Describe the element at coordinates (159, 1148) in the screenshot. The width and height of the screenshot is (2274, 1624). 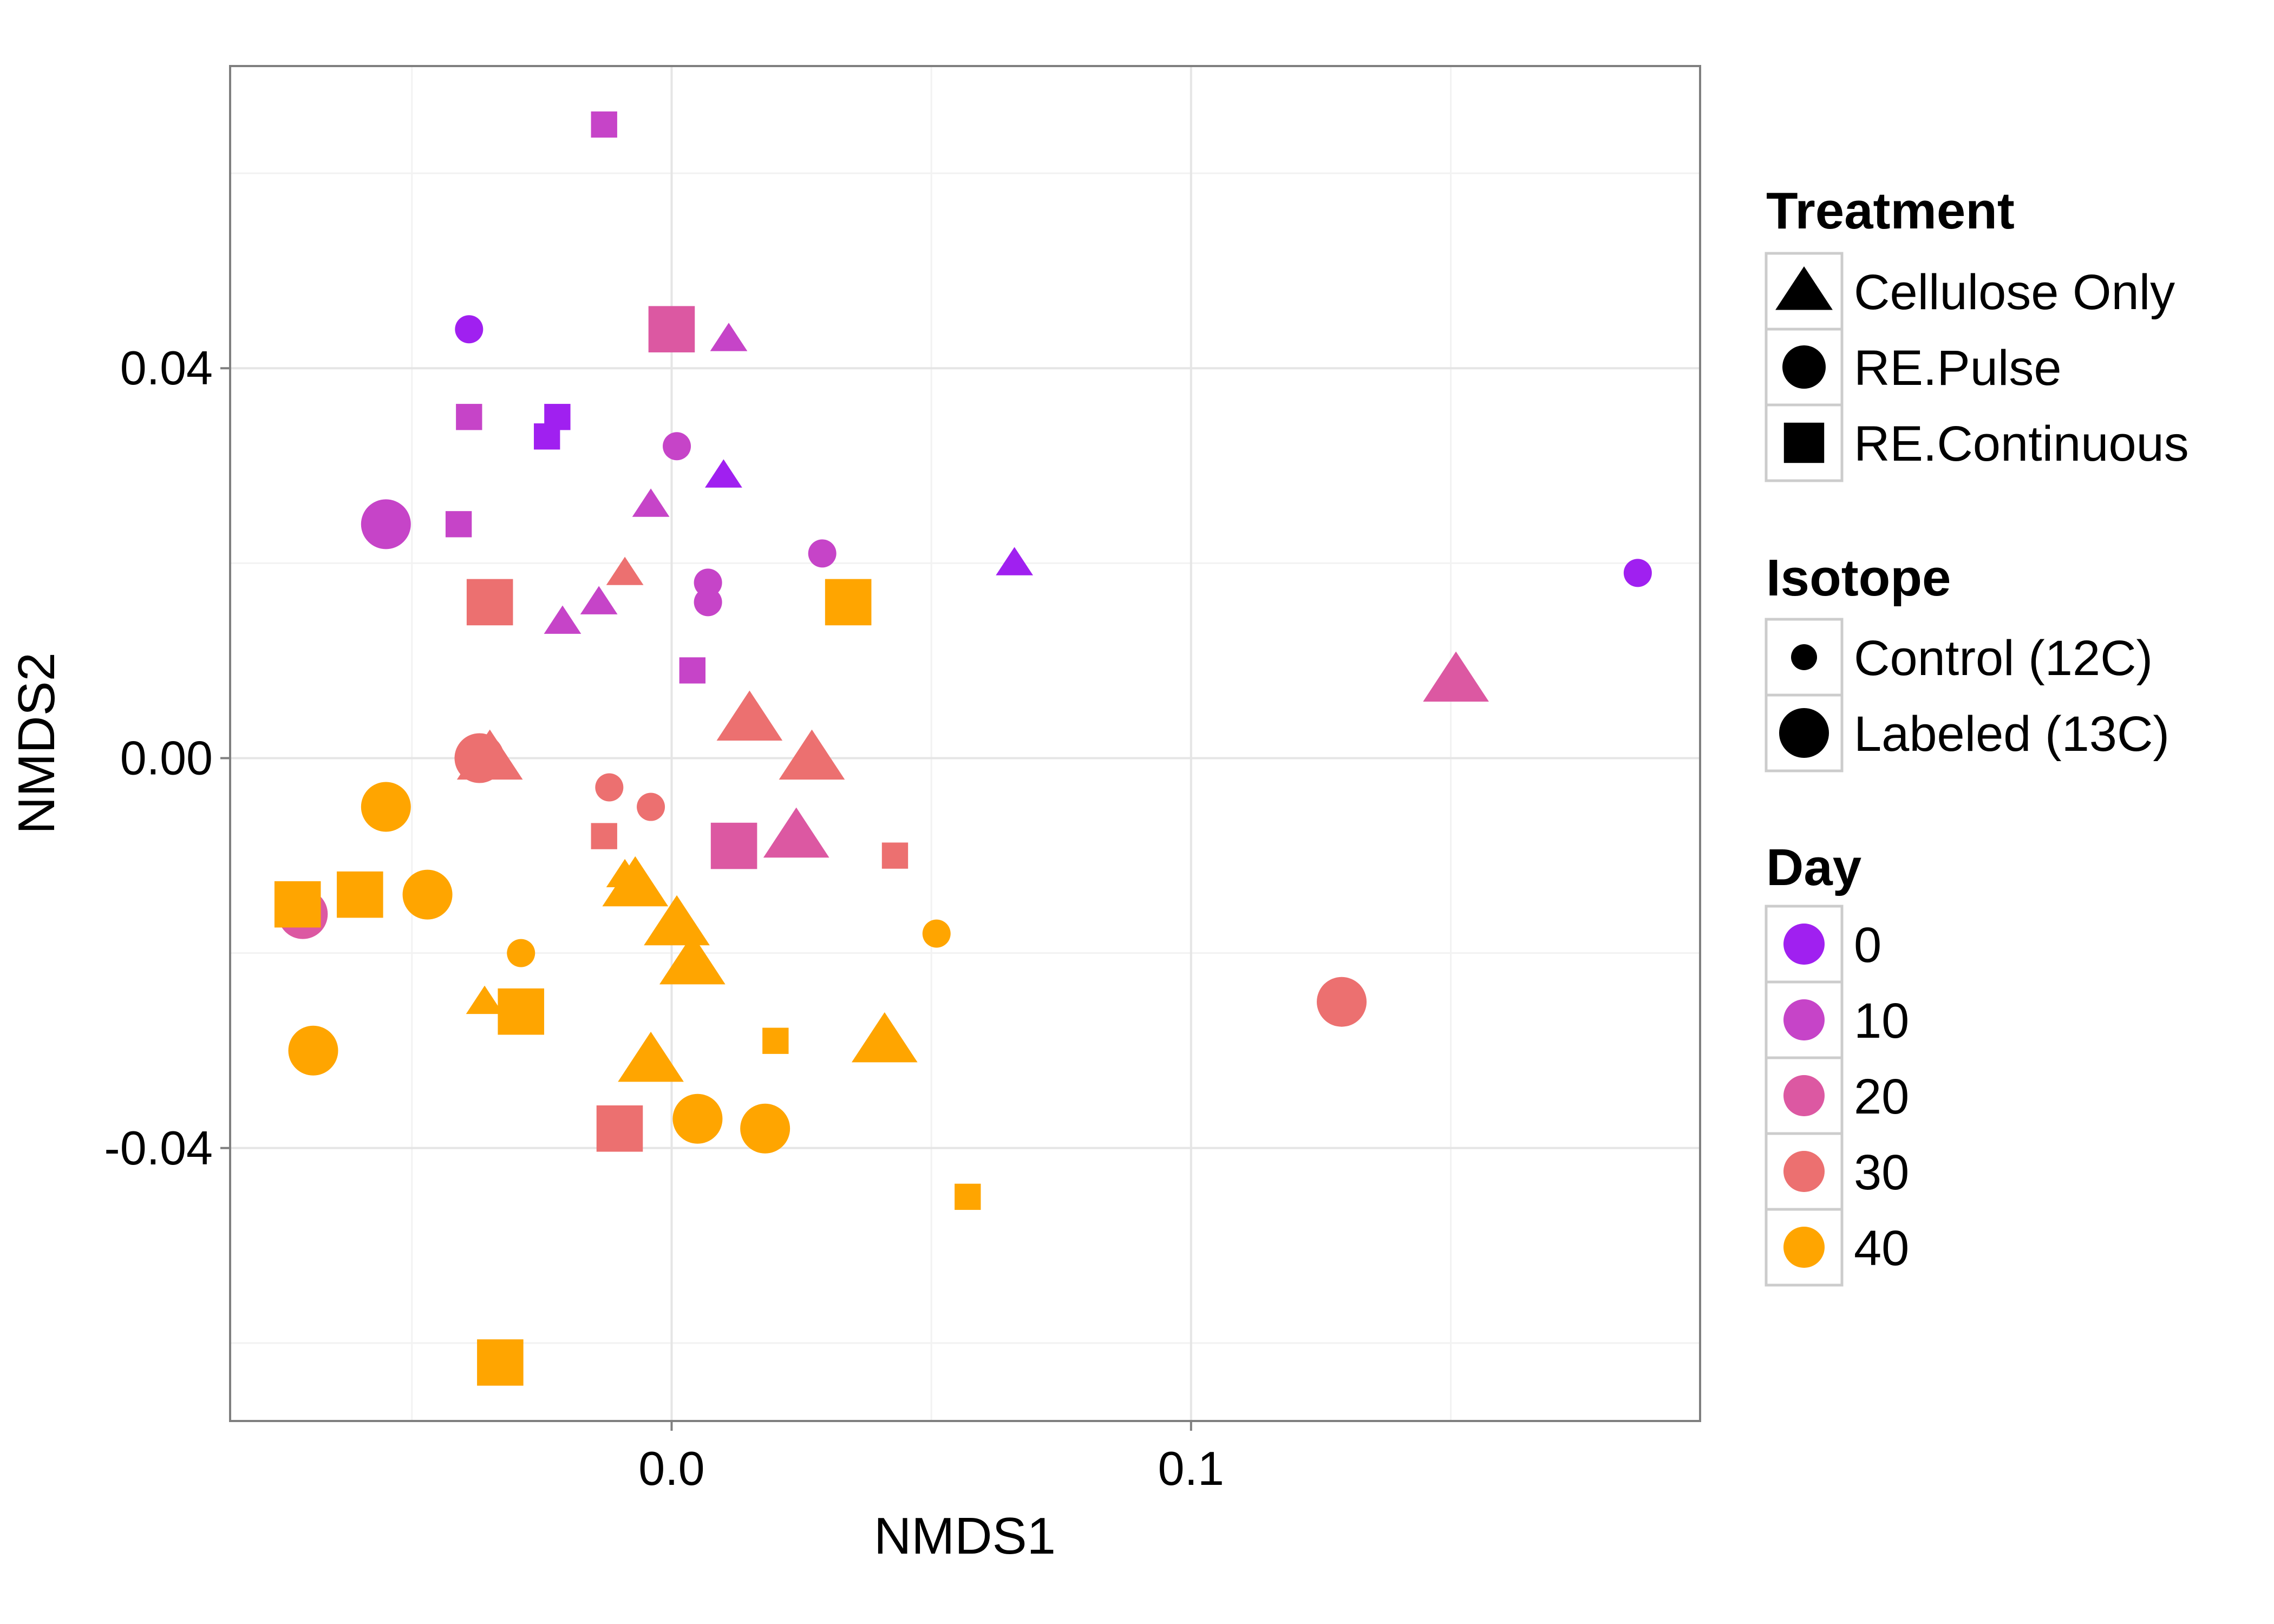
I see `y-tick-label: -0.04` at that location.